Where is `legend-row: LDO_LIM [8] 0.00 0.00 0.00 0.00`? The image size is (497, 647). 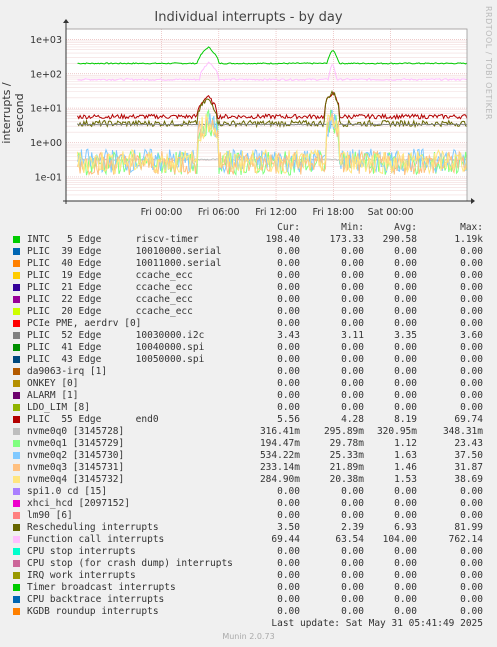 legend-row: LDO_LIM [8] 0.00 0.00 0.00 0.00 is located at coordinates (248, 408).